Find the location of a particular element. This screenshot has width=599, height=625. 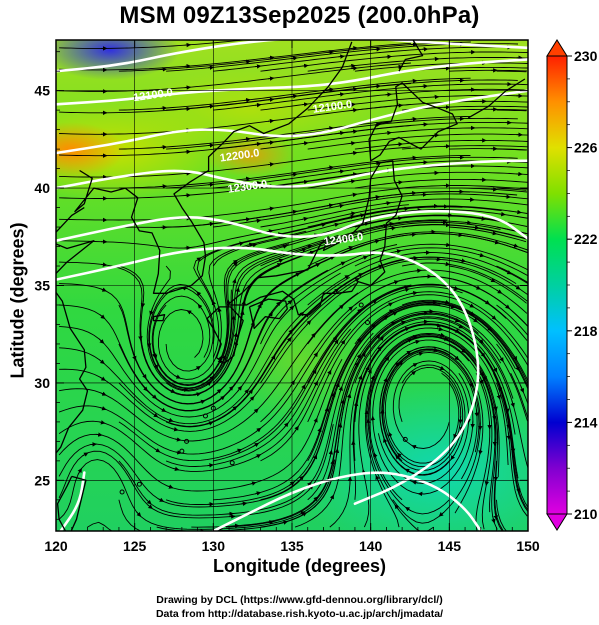

x-axis-label: Longitude (degrees) is located at coordinates (299, 566).